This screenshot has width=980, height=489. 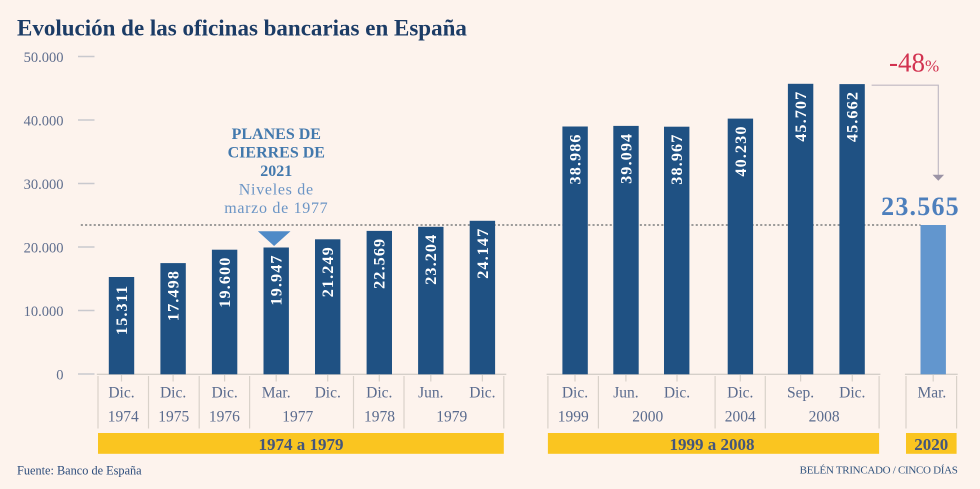 What do you see at coordinates (44, 312) in the screenshot?
I see `svg-text: 10.000` at bounding box center [44, 312].